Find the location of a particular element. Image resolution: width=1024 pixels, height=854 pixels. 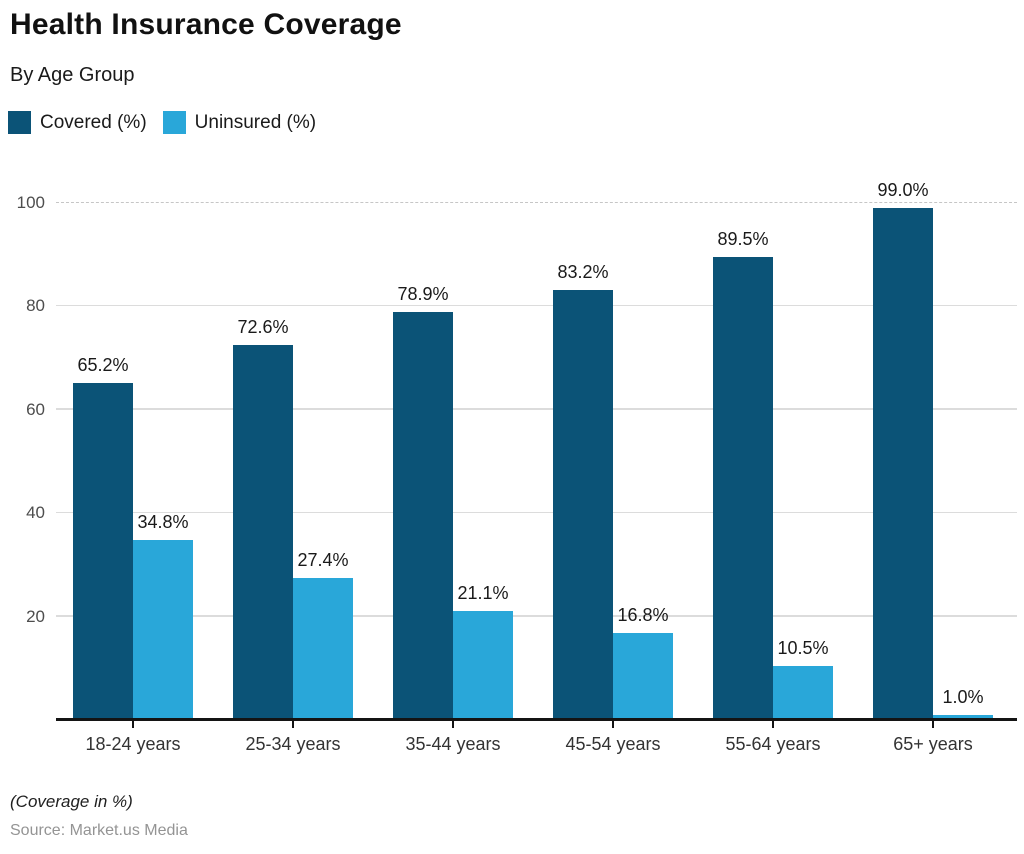

y-axis-label: 20 is located at coordinates (35, 616).